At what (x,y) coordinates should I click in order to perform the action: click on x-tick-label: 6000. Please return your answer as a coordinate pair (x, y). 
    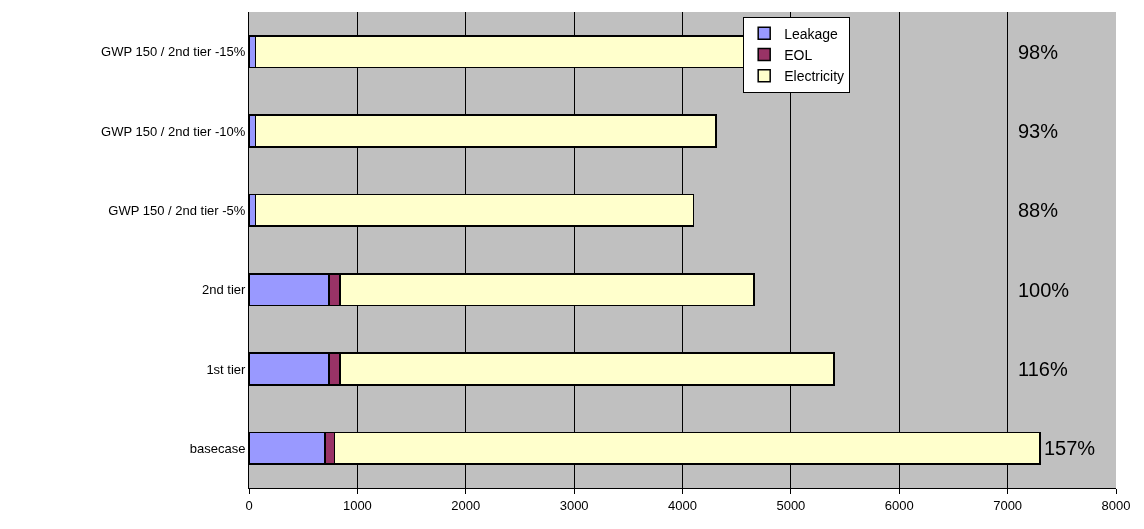
    Looking at the image, I should click on (899, 505).